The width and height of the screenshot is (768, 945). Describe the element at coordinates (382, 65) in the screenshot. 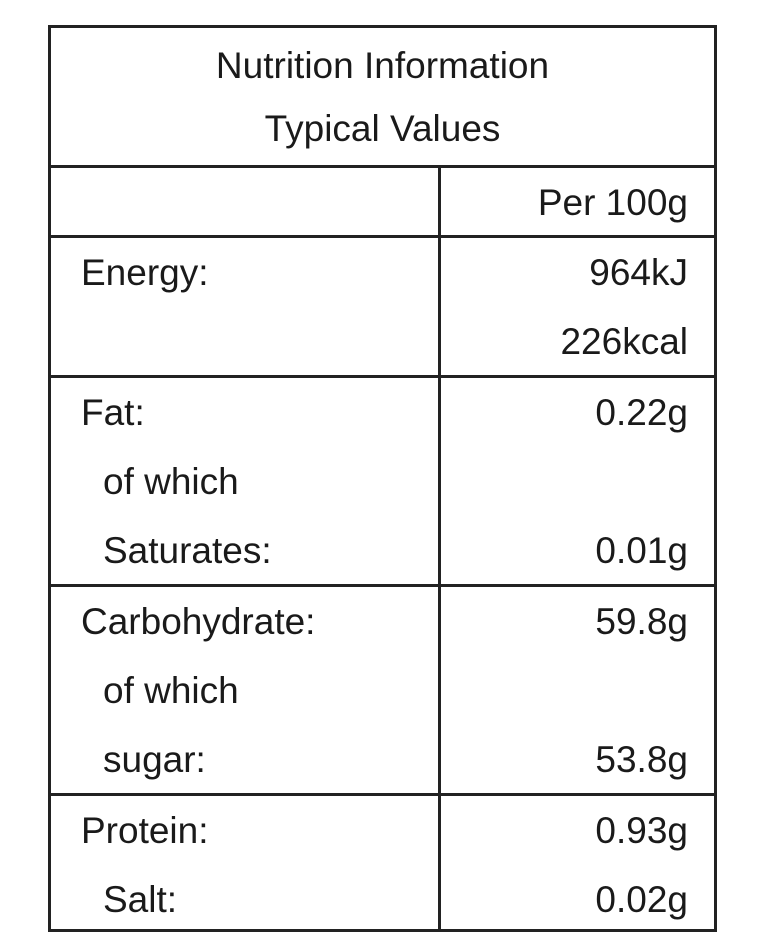

I see `title: Nutrition Information` at that location.